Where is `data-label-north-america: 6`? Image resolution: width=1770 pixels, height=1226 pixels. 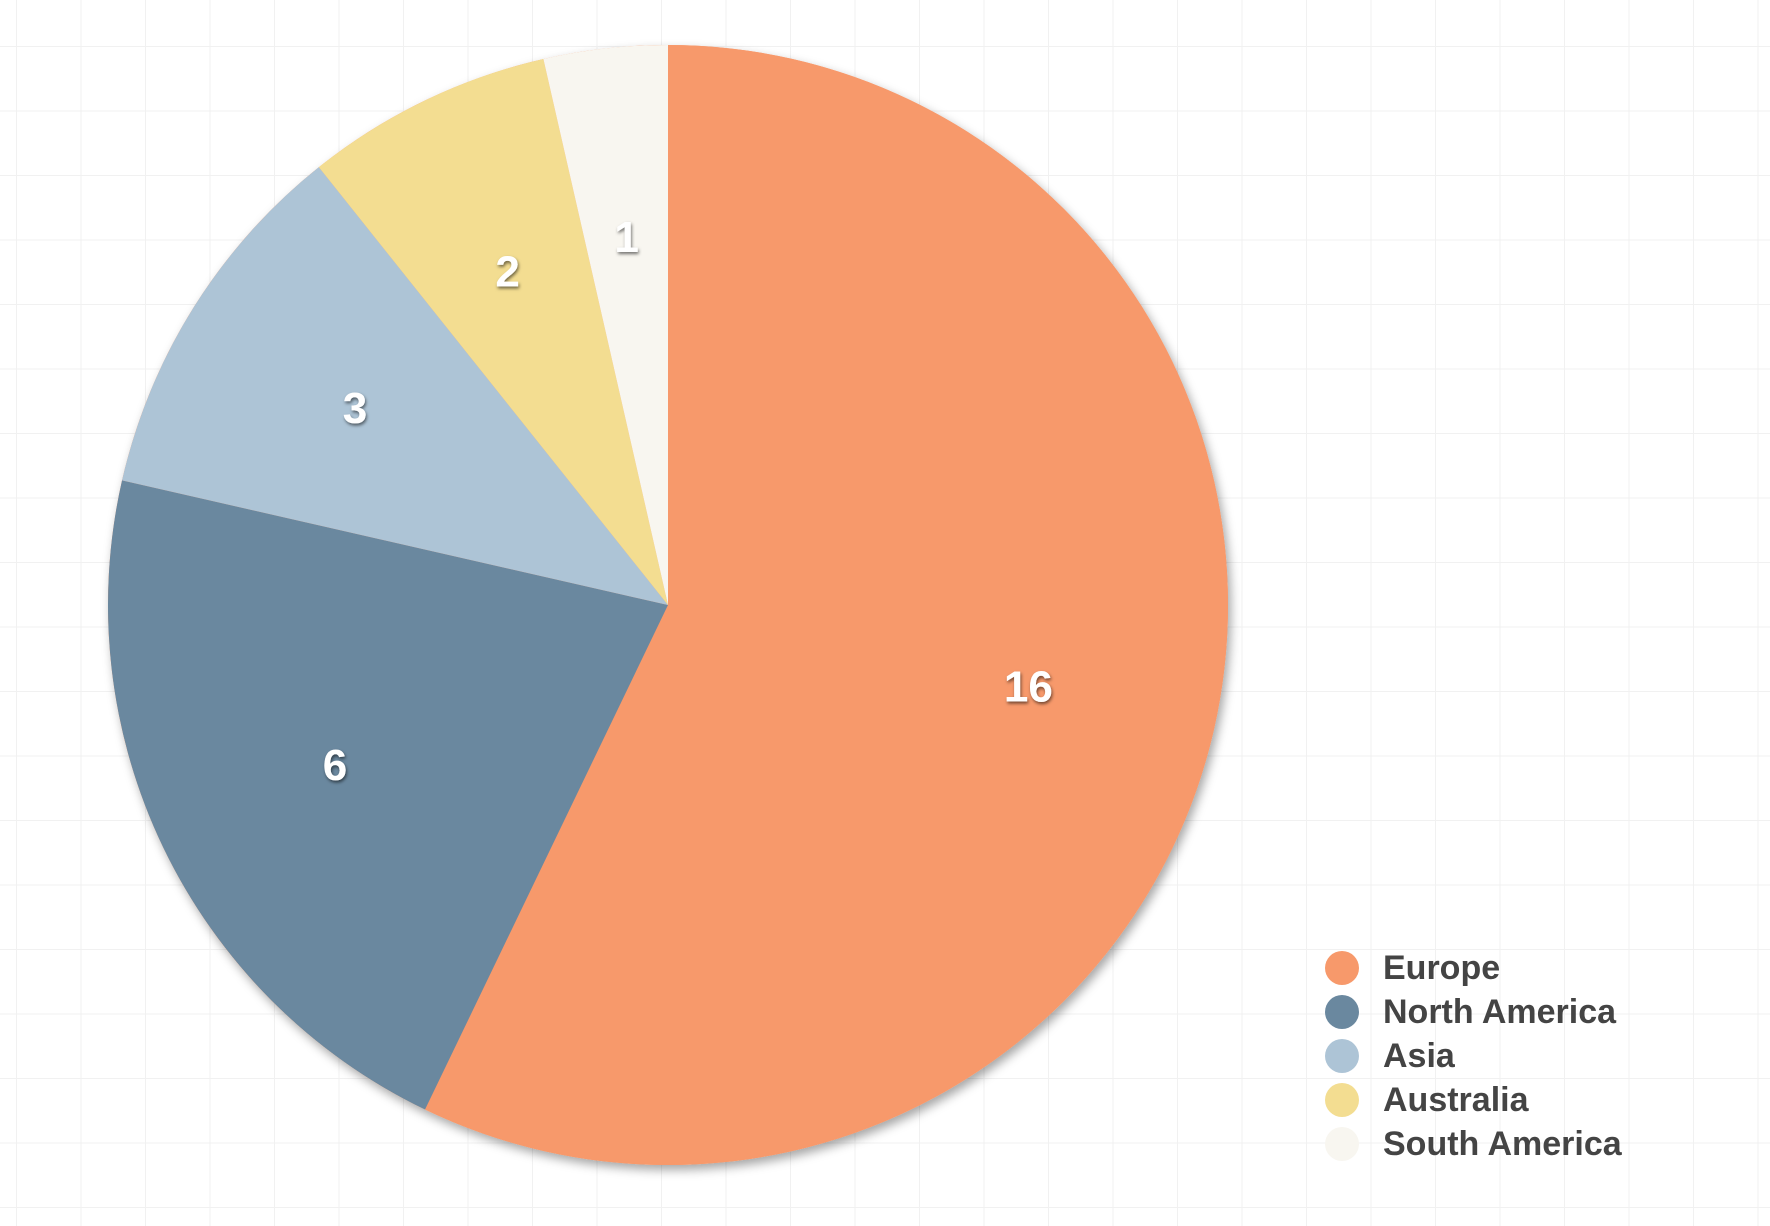
data-label-north-america: 6 is located at coordinates (335, 765).